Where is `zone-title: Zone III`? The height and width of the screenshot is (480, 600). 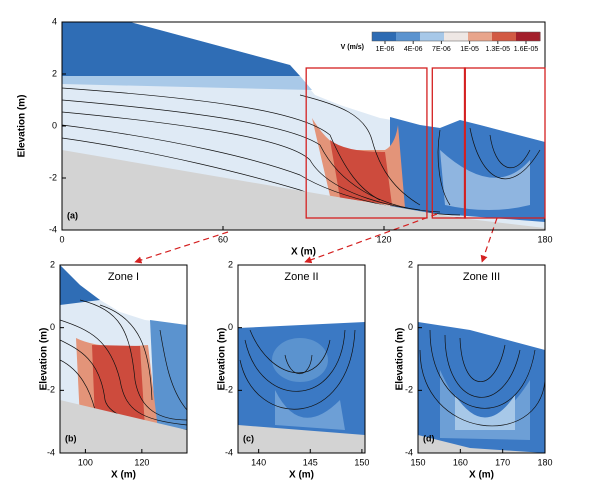
zone-title: Zone III is located at coordinates (481, 277).